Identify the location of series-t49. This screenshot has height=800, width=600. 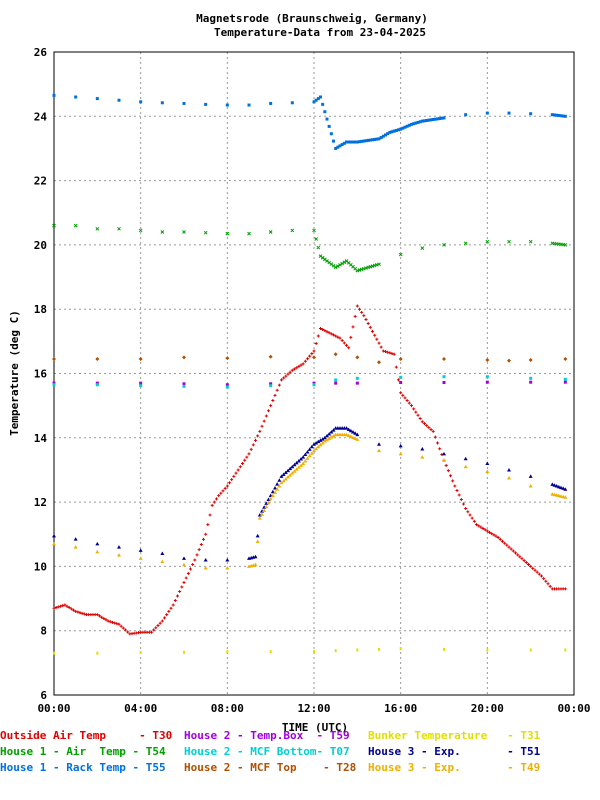
(310, 501).